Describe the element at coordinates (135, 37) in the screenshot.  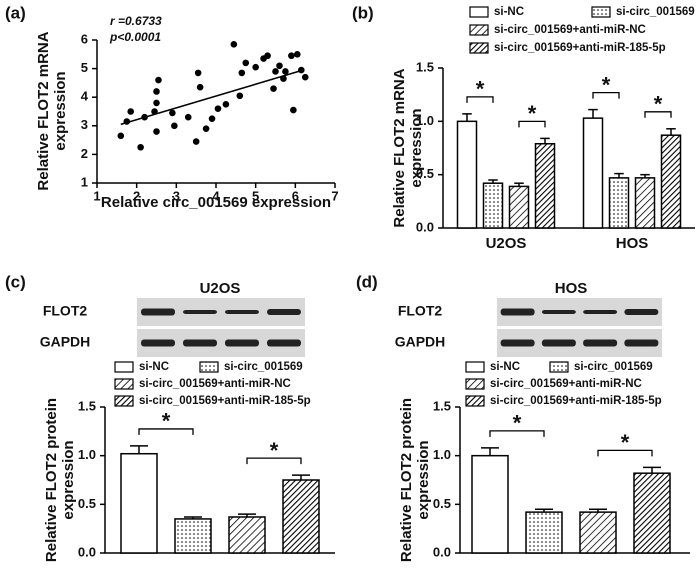
I see `annotation: p<0.0001` at that location.